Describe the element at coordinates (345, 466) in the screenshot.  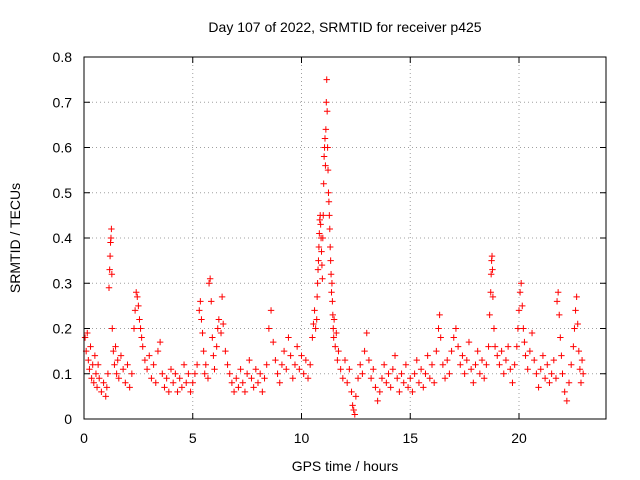
I see `x-axis-title: GPS time / hours` at that location.